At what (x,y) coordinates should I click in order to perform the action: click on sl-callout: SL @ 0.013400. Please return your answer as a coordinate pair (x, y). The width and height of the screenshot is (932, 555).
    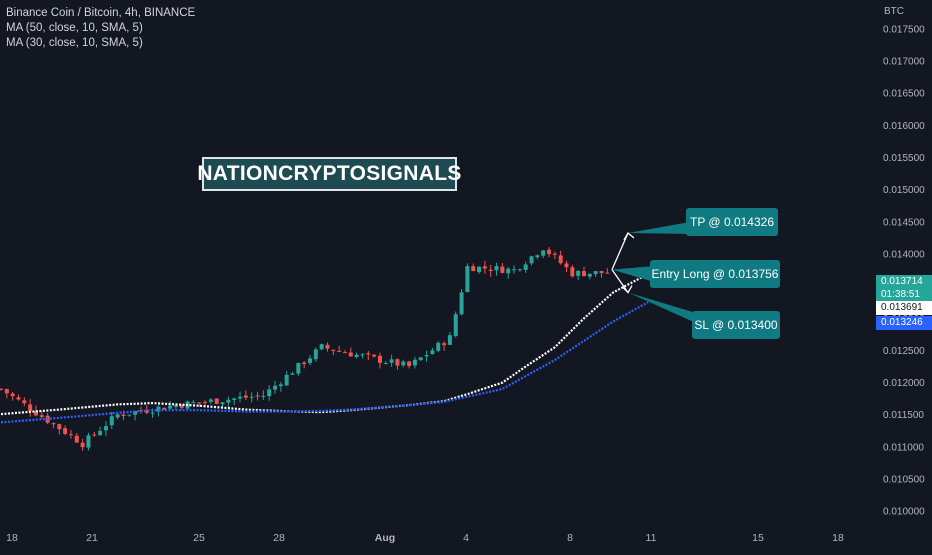
    Looking at the image, I should click on (736, 325).